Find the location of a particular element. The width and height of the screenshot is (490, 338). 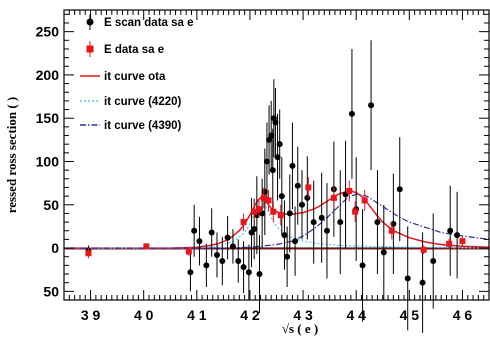

x-tick-label: 4 2 is located at coordinates (250, 315).